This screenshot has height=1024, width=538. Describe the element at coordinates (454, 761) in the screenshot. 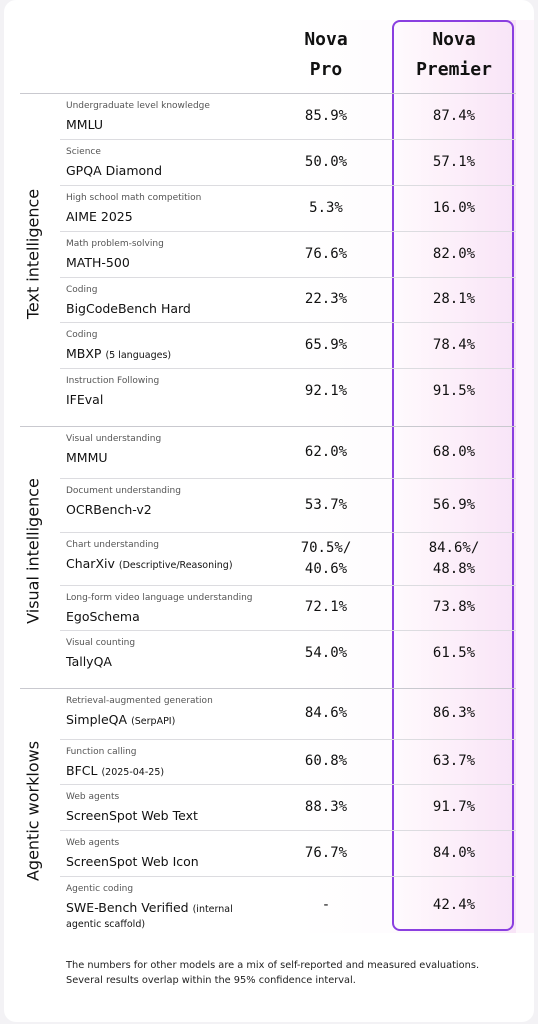

I see `score-line: 63.7%` at that location.